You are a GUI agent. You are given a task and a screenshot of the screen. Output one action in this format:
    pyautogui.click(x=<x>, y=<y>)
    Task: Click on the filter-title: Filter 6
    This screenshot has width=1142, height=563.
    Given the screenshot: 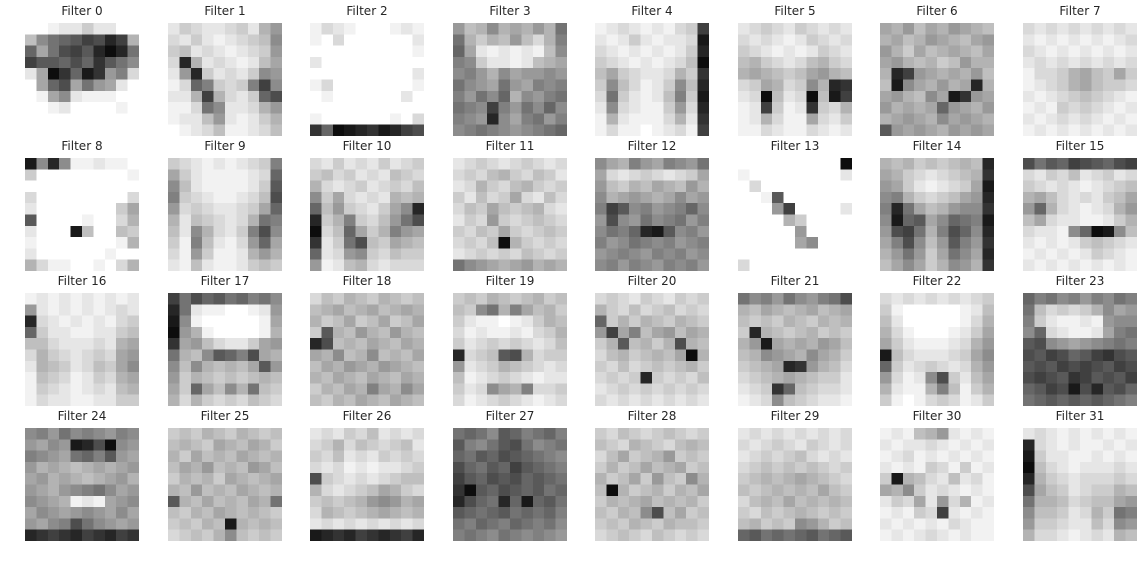 What is the action you would take?
    pyautogui.click(x=937, y=11)
    